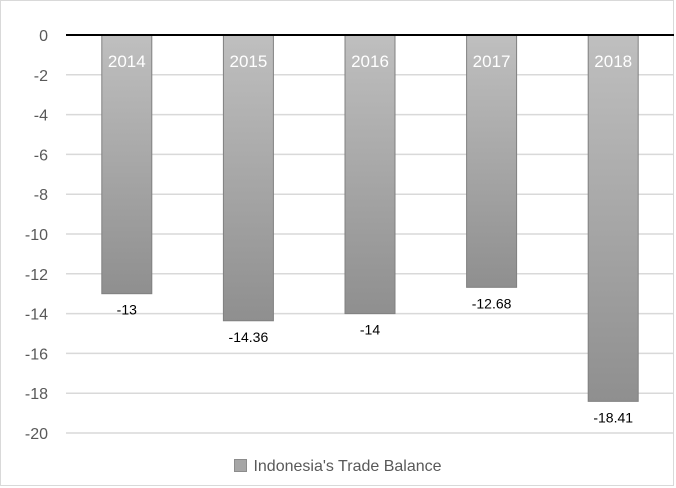 This screenshot has width=676, height=488. Describe the element at coordinates (241, 465) in the screenshot. I see `legend-swatch-icon` at that location.